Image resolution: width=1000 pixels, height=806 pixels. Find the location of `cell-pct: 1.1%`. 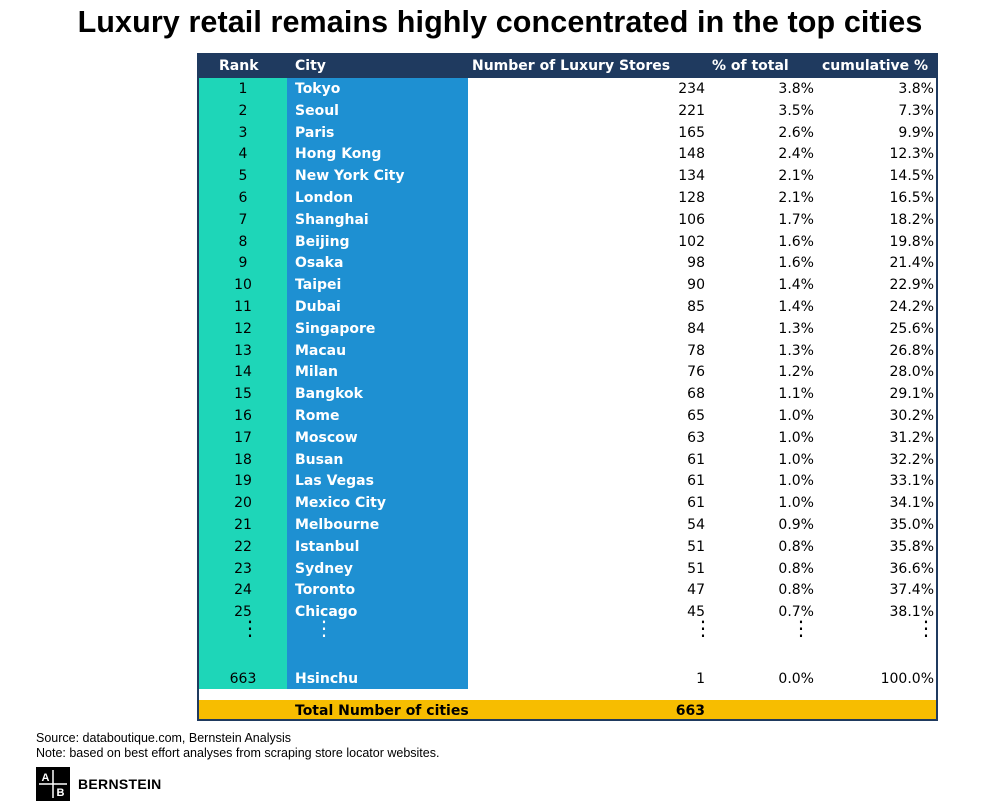

cell-pct: 1.1% is located at coordinates (796, 394).